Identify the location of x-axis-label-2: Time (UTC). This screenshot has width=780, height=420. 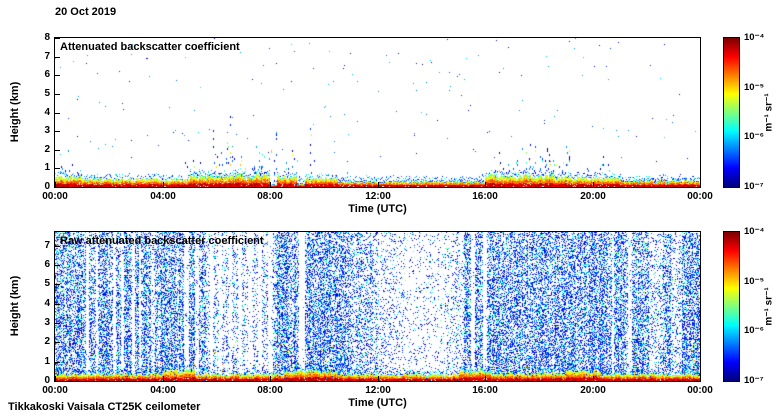
(377, 403).